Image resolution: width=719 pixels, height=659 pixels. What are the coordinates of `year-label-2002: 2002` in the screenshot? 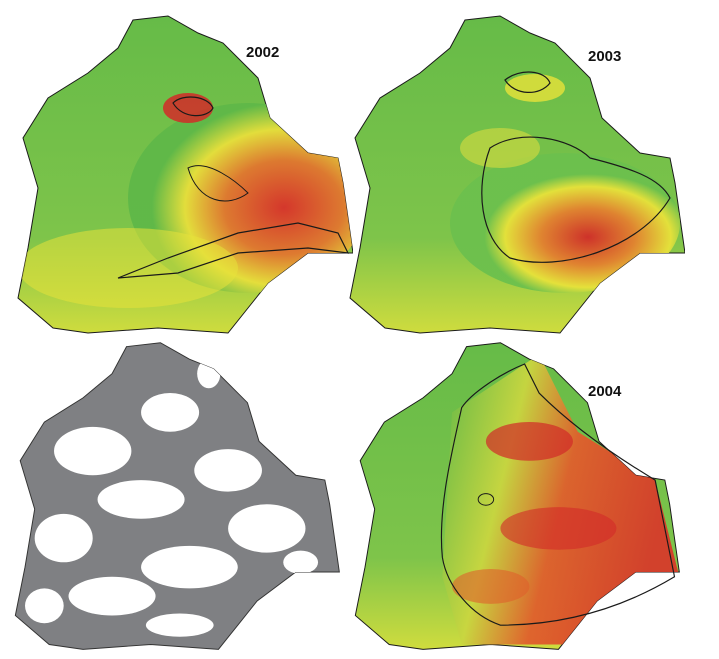 It's located at (263, 52).